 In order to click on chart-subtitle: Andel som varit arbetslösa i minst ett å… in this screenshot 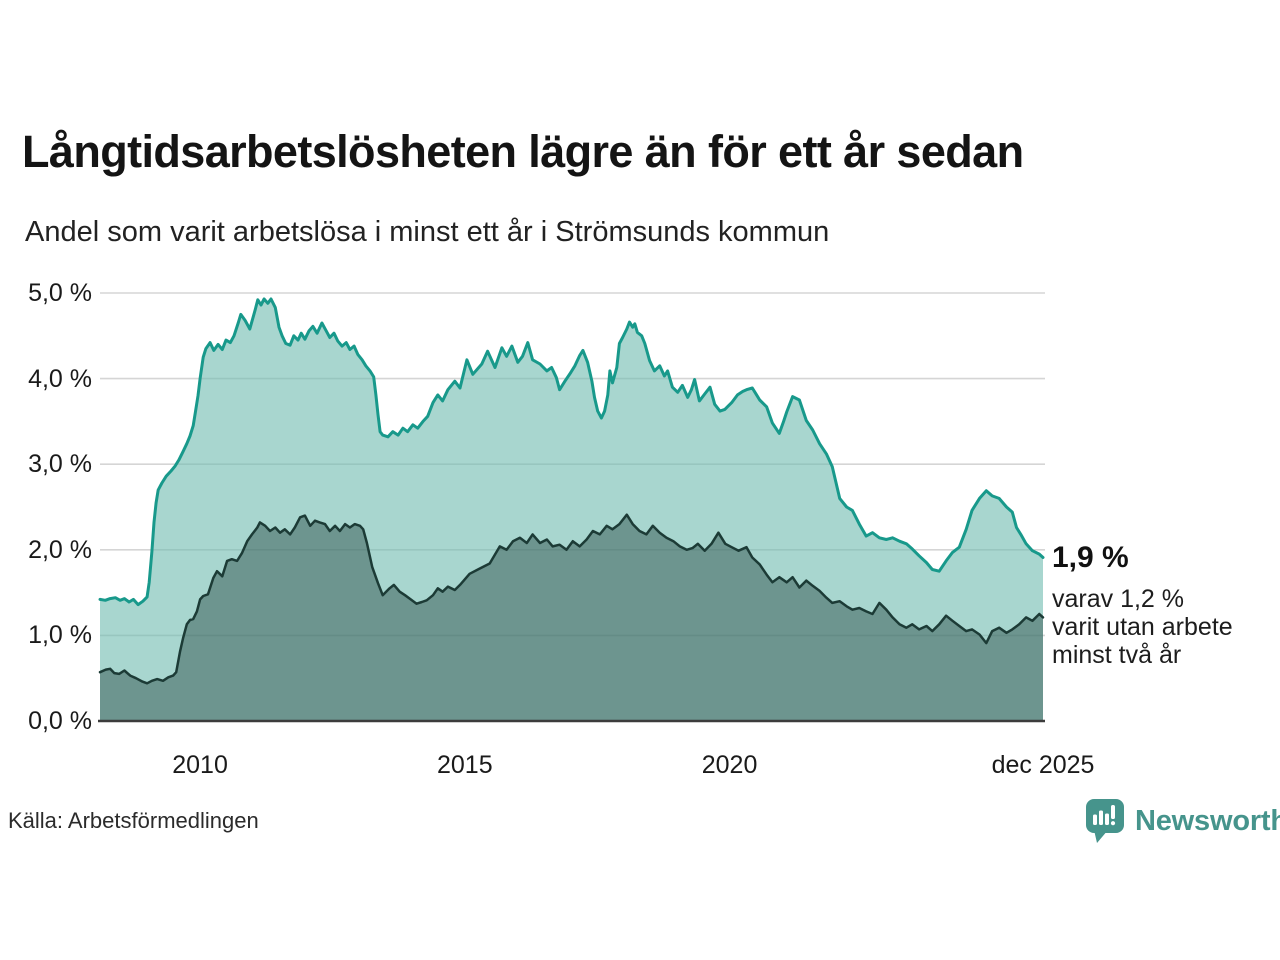, I will do `click(427, 232)`.